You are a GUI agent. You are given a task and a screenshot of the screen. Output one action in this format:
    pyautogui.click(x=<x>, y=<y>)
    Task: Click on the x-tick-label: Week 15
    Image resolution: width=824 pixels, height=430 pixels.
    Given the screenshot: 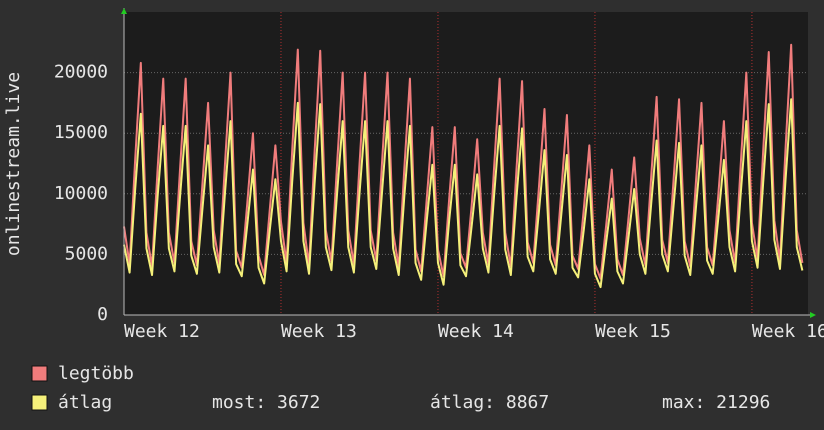 What is the action you would take?
    pyautogui.click(x=633, y=331)
    